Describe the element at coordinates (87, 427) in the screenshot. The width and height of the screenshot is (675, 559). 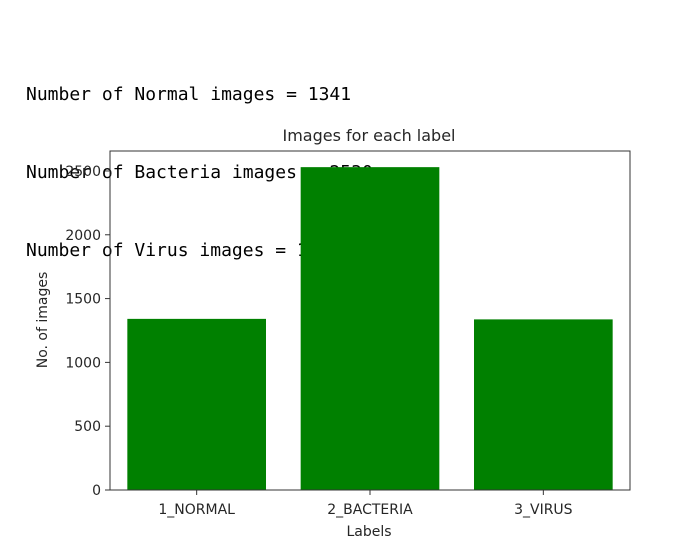
I see `y-tick-label: 500` at that location.